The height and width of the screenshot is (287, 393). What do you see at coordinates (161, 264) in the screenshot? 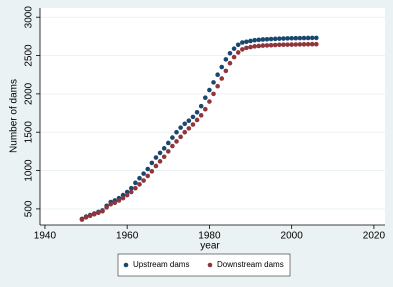
I see `legend-label: Upstream dams` at bounding box center [161, 264].